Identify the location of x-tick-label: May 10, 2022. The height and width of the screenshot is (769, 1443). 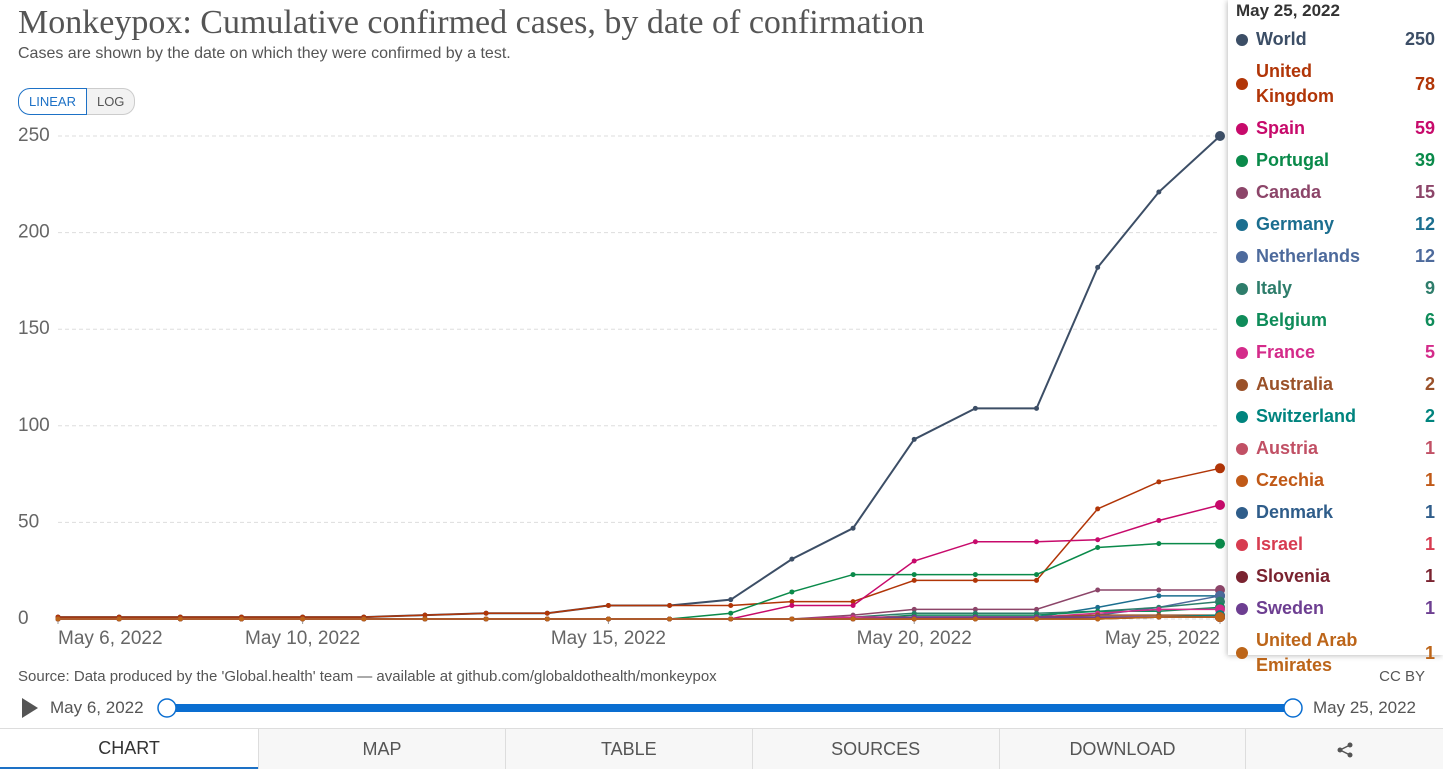
(302, 638).